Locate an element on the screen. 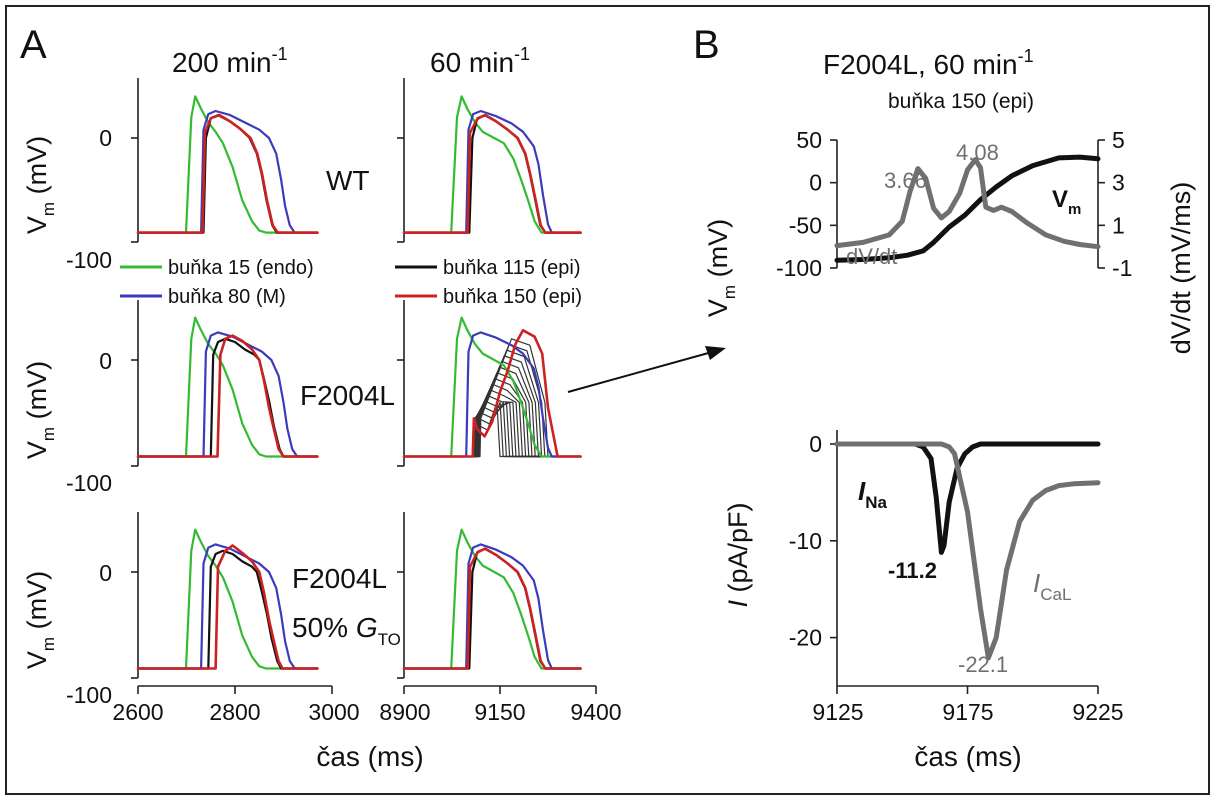  legend-label-3: buňka 115 (epi) is located at coordinates (512, 268).